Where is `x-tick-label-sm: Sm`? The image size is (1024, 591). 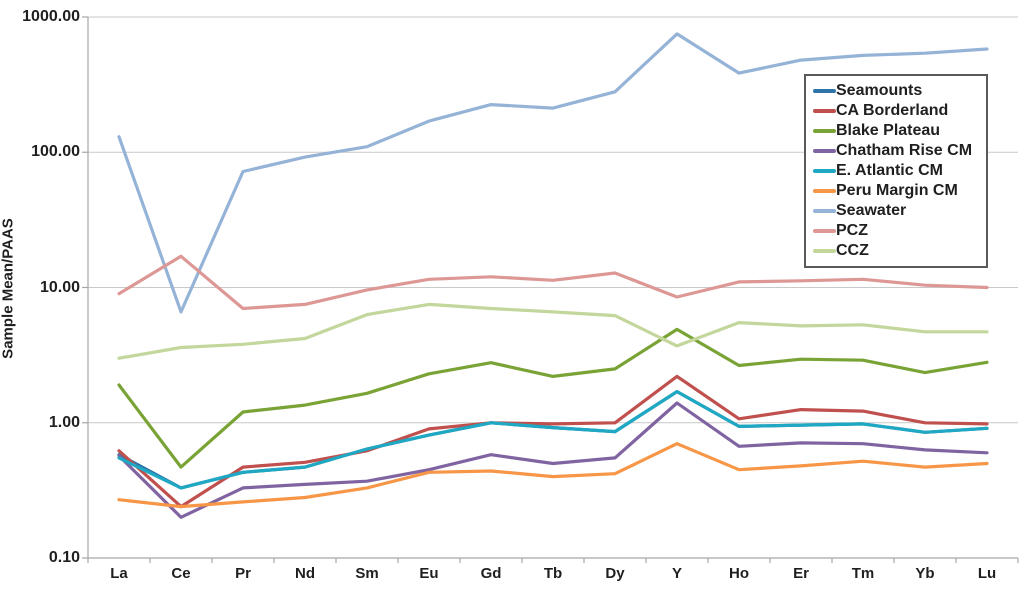 x-tick-label-sm: Sm is located at coordinates (367, 573).